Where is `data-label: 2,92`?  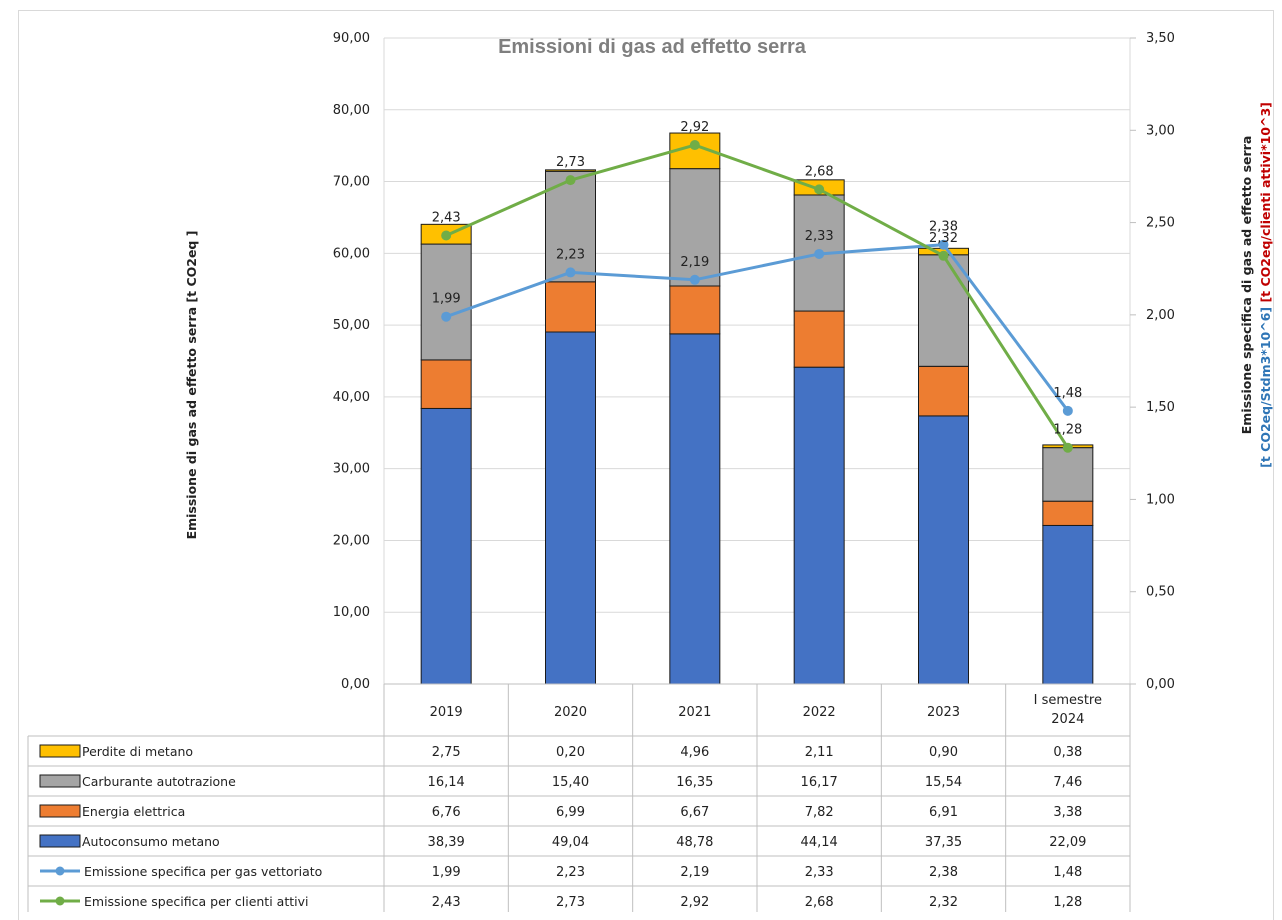
data-label: 2,92 is located at coordinates (694, 127).